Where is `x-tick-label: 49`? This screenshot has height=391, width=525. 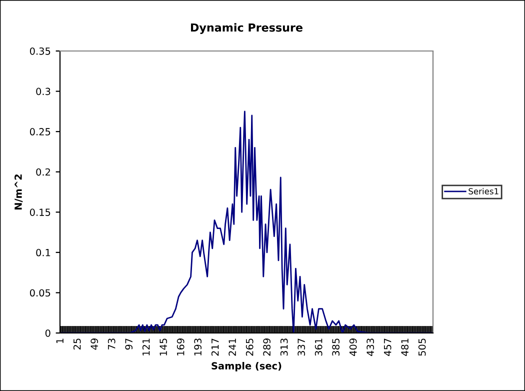 x-tick-label: 49 is located at coordinates (94, 344).